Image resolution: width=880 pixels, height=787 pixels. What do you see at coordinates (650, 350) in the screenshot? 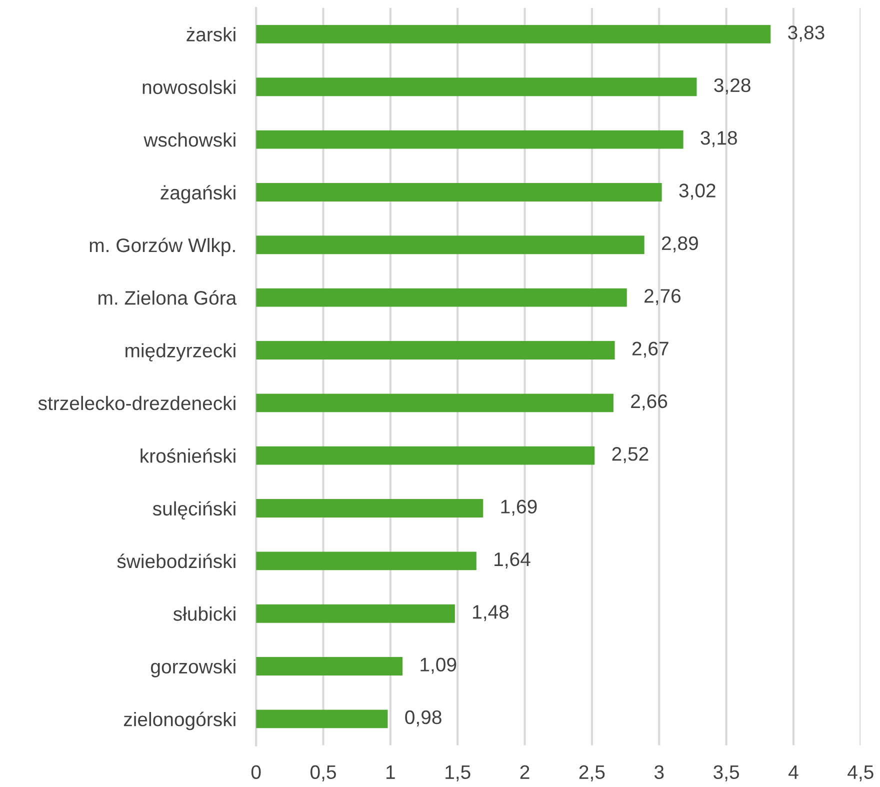
I see `data-label: 2,67` at bounding box center [650, 350].